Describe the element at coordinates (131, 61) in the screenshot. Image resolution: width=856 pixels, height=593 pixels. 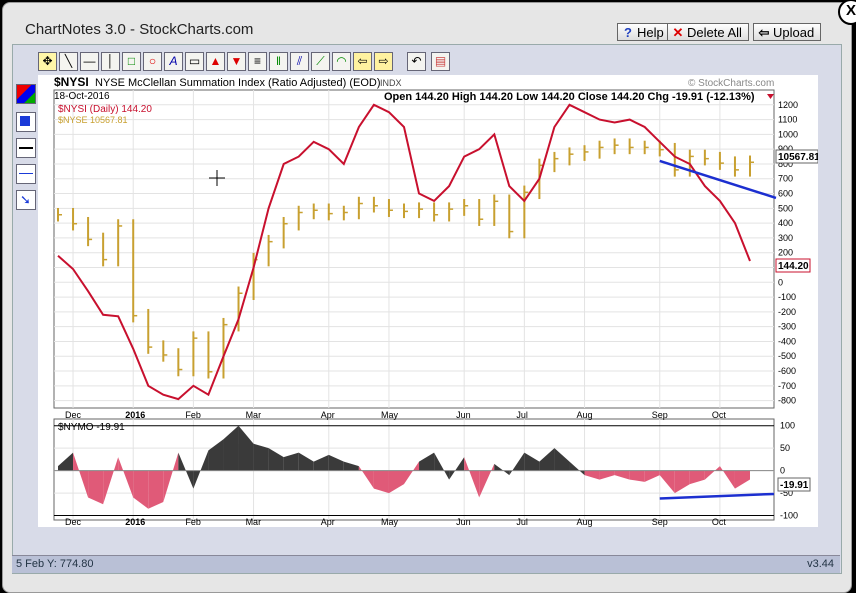
I see `rectangle-icon: □` at that location.